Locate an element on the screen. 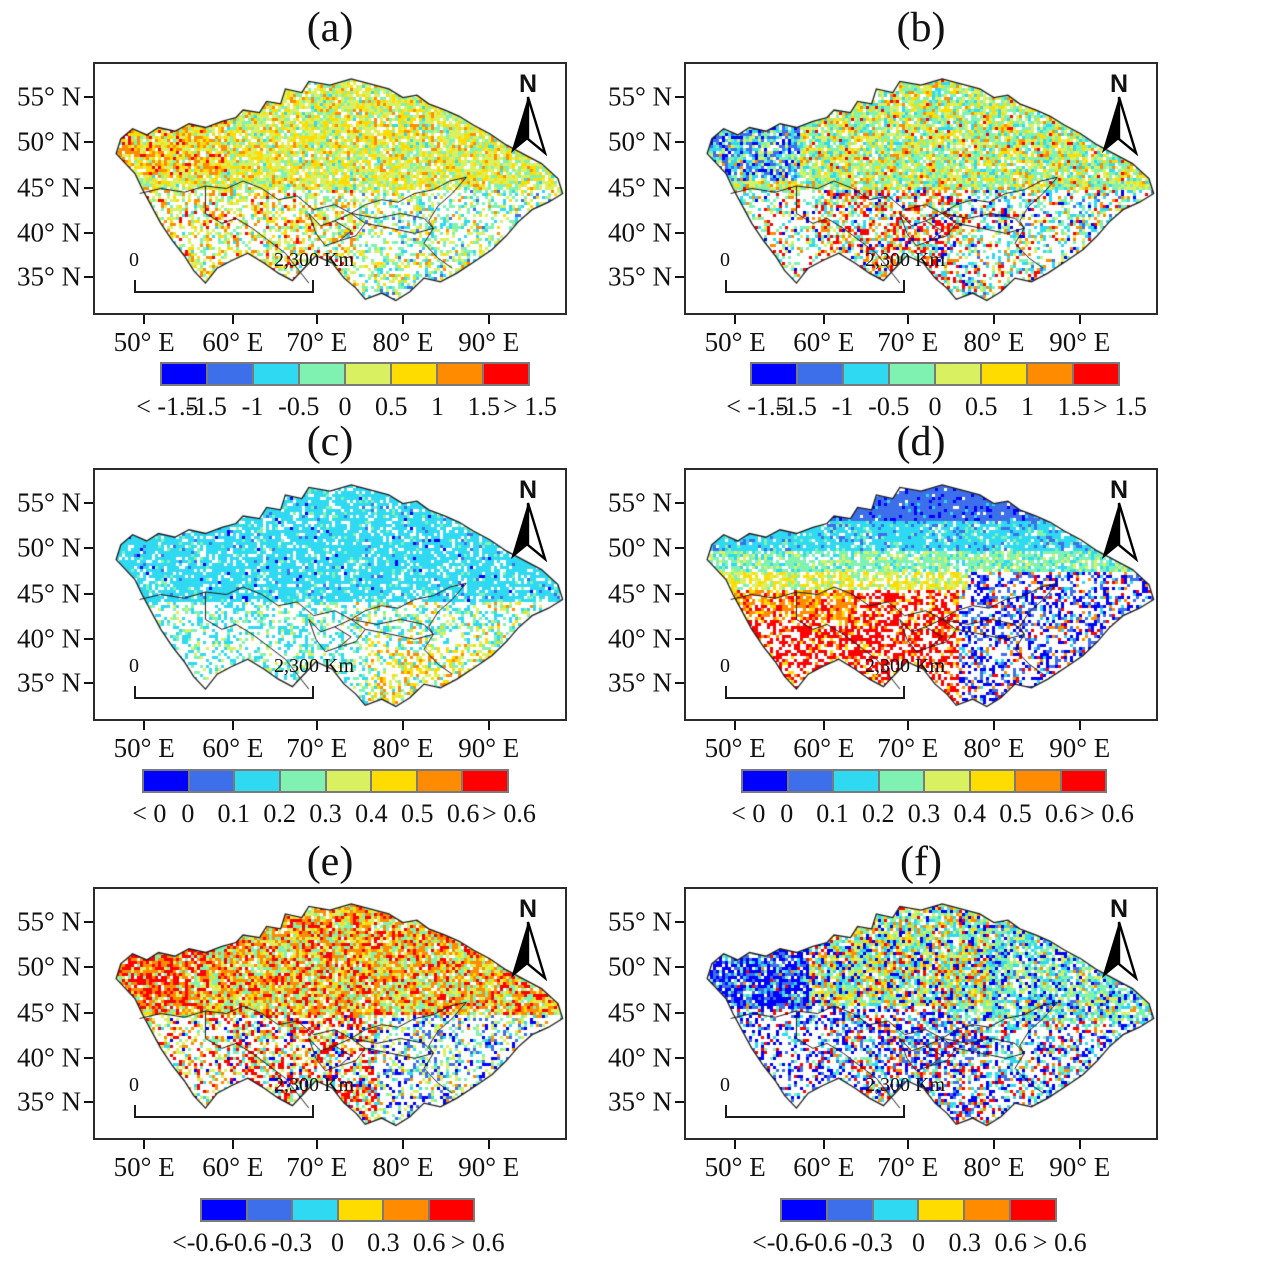 The image size is (1268, 1268). lat-label-40N: 40° N is located at coordinates (48, 1057).